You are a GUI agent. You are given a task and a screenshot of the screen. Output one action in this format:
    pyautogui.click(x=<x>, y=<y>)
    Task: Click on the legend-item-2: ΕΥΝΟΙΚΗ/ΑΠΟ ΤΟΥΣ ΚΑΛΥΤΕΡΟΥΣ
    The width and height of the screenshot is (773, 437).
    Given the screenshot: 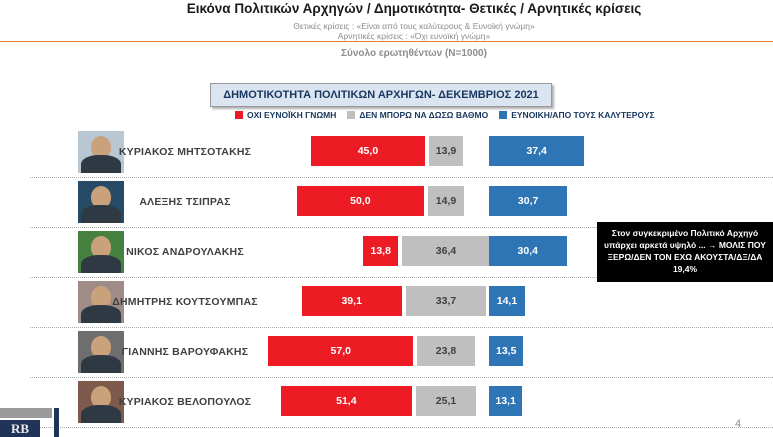 What is the action you would take?
    pyautogui.click(x=577, y=115)
    